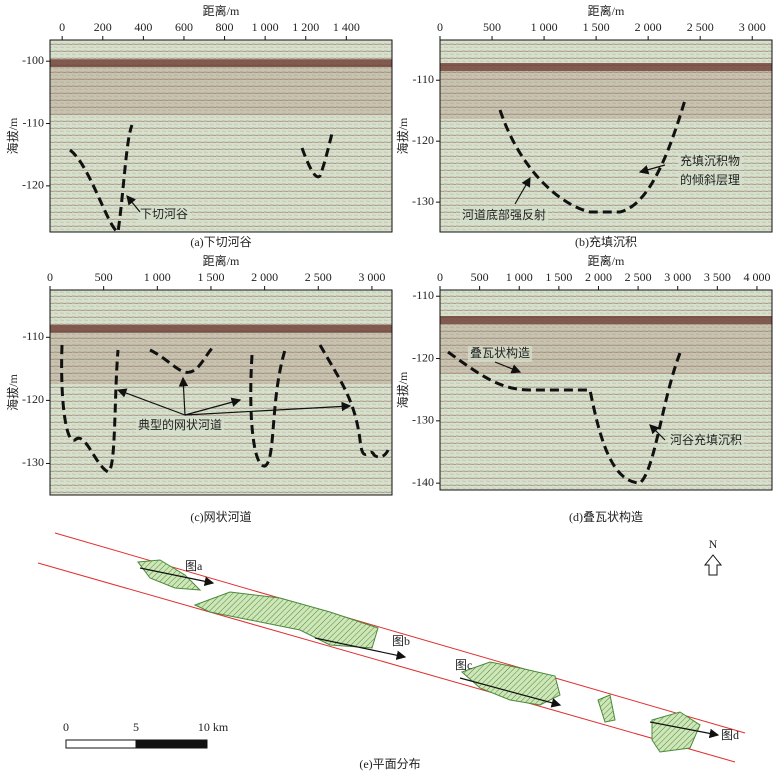 The width and height of the screenshot is (781, 778). Describe the element at coordinates (756, 277) in the screenshot. I see `x-tick-label: 4 000` at that location.